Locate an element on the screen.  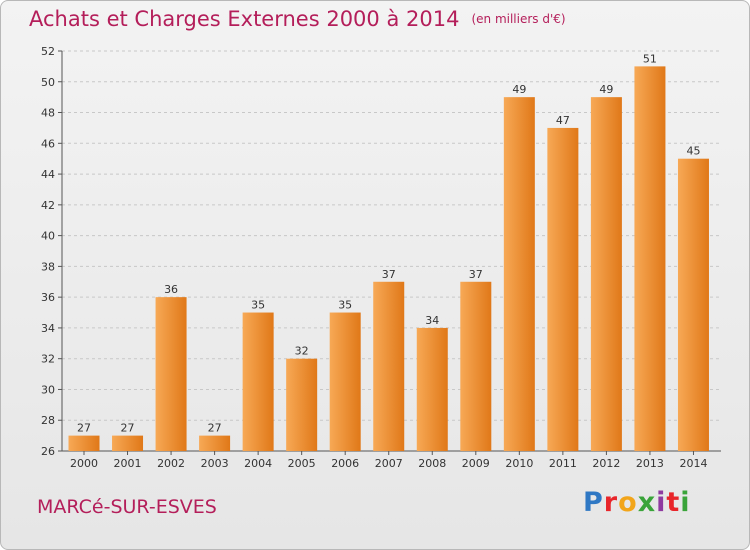
data-label-2008: 34 is located at coordinates (432, 320).